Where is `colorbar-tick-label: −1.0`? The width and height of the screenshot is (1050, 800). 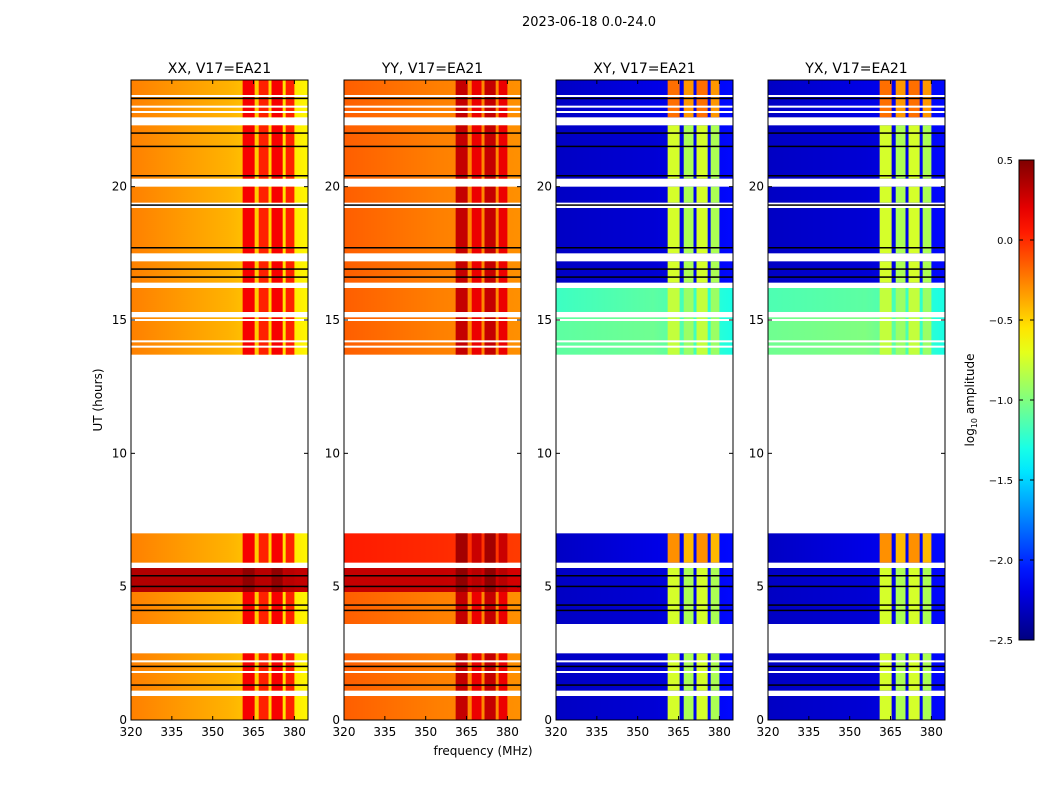
colorbar-tick-label: −1.0 is located at coordinates (1001, 401).